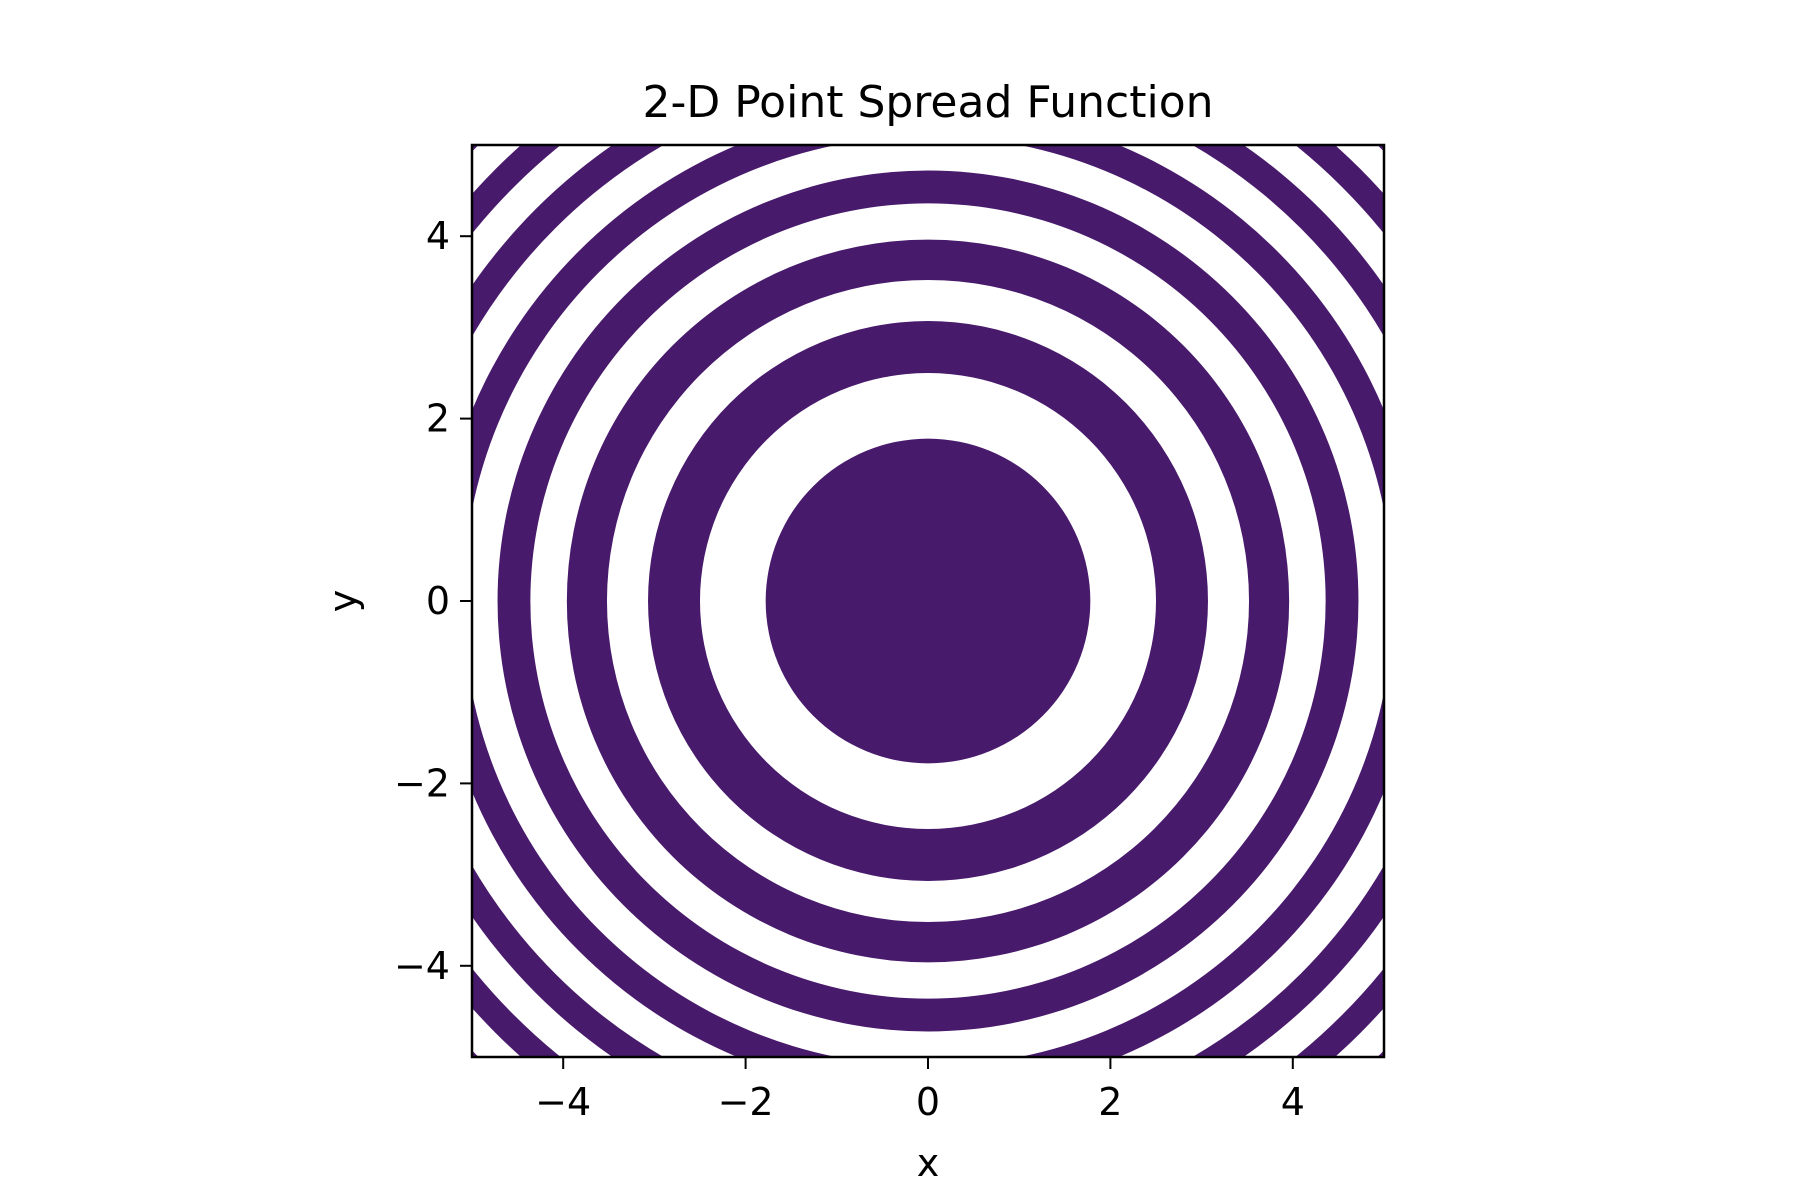 The width and height of the screenshot is (1800, 1200). What do you see at coordinates (438, 601) in the screenshot?
I see `y-tick-label: 0` at bounding box center [438, 601].